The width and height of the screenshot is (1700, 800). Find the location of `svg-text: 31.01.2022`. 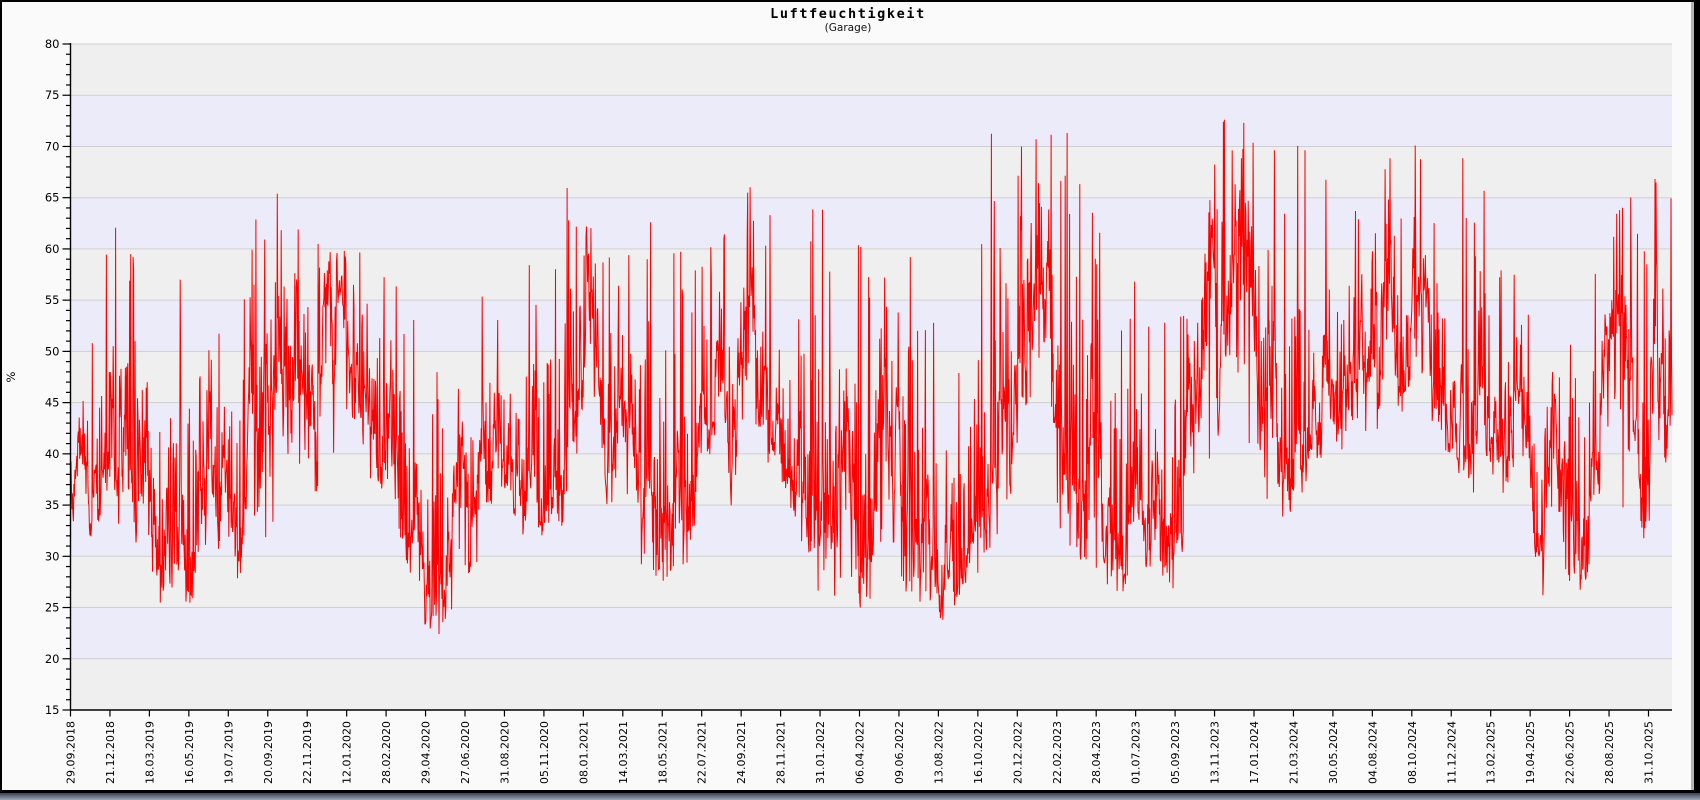

svg-text: 31.01.2022 is located at coordinates (820, 752).